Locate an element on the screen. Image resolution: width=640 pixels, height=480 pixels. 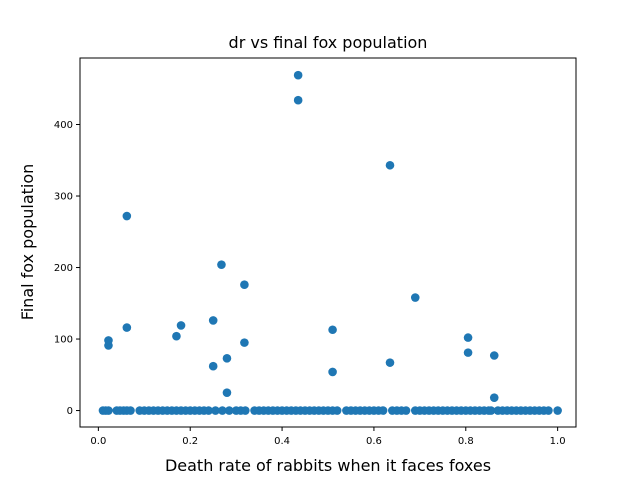
x-tick-label: 1.0 is located at coordinates (558, 441).